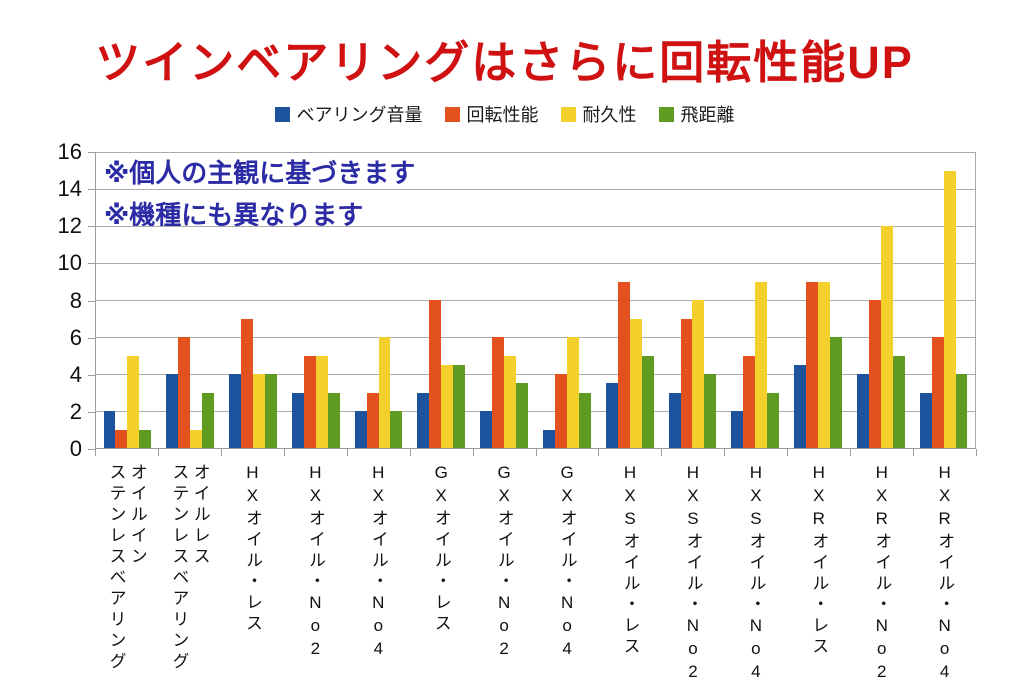  Describe the element at coordinates (535, 300) in the screenshot. I see `gridline-y8` at that location.